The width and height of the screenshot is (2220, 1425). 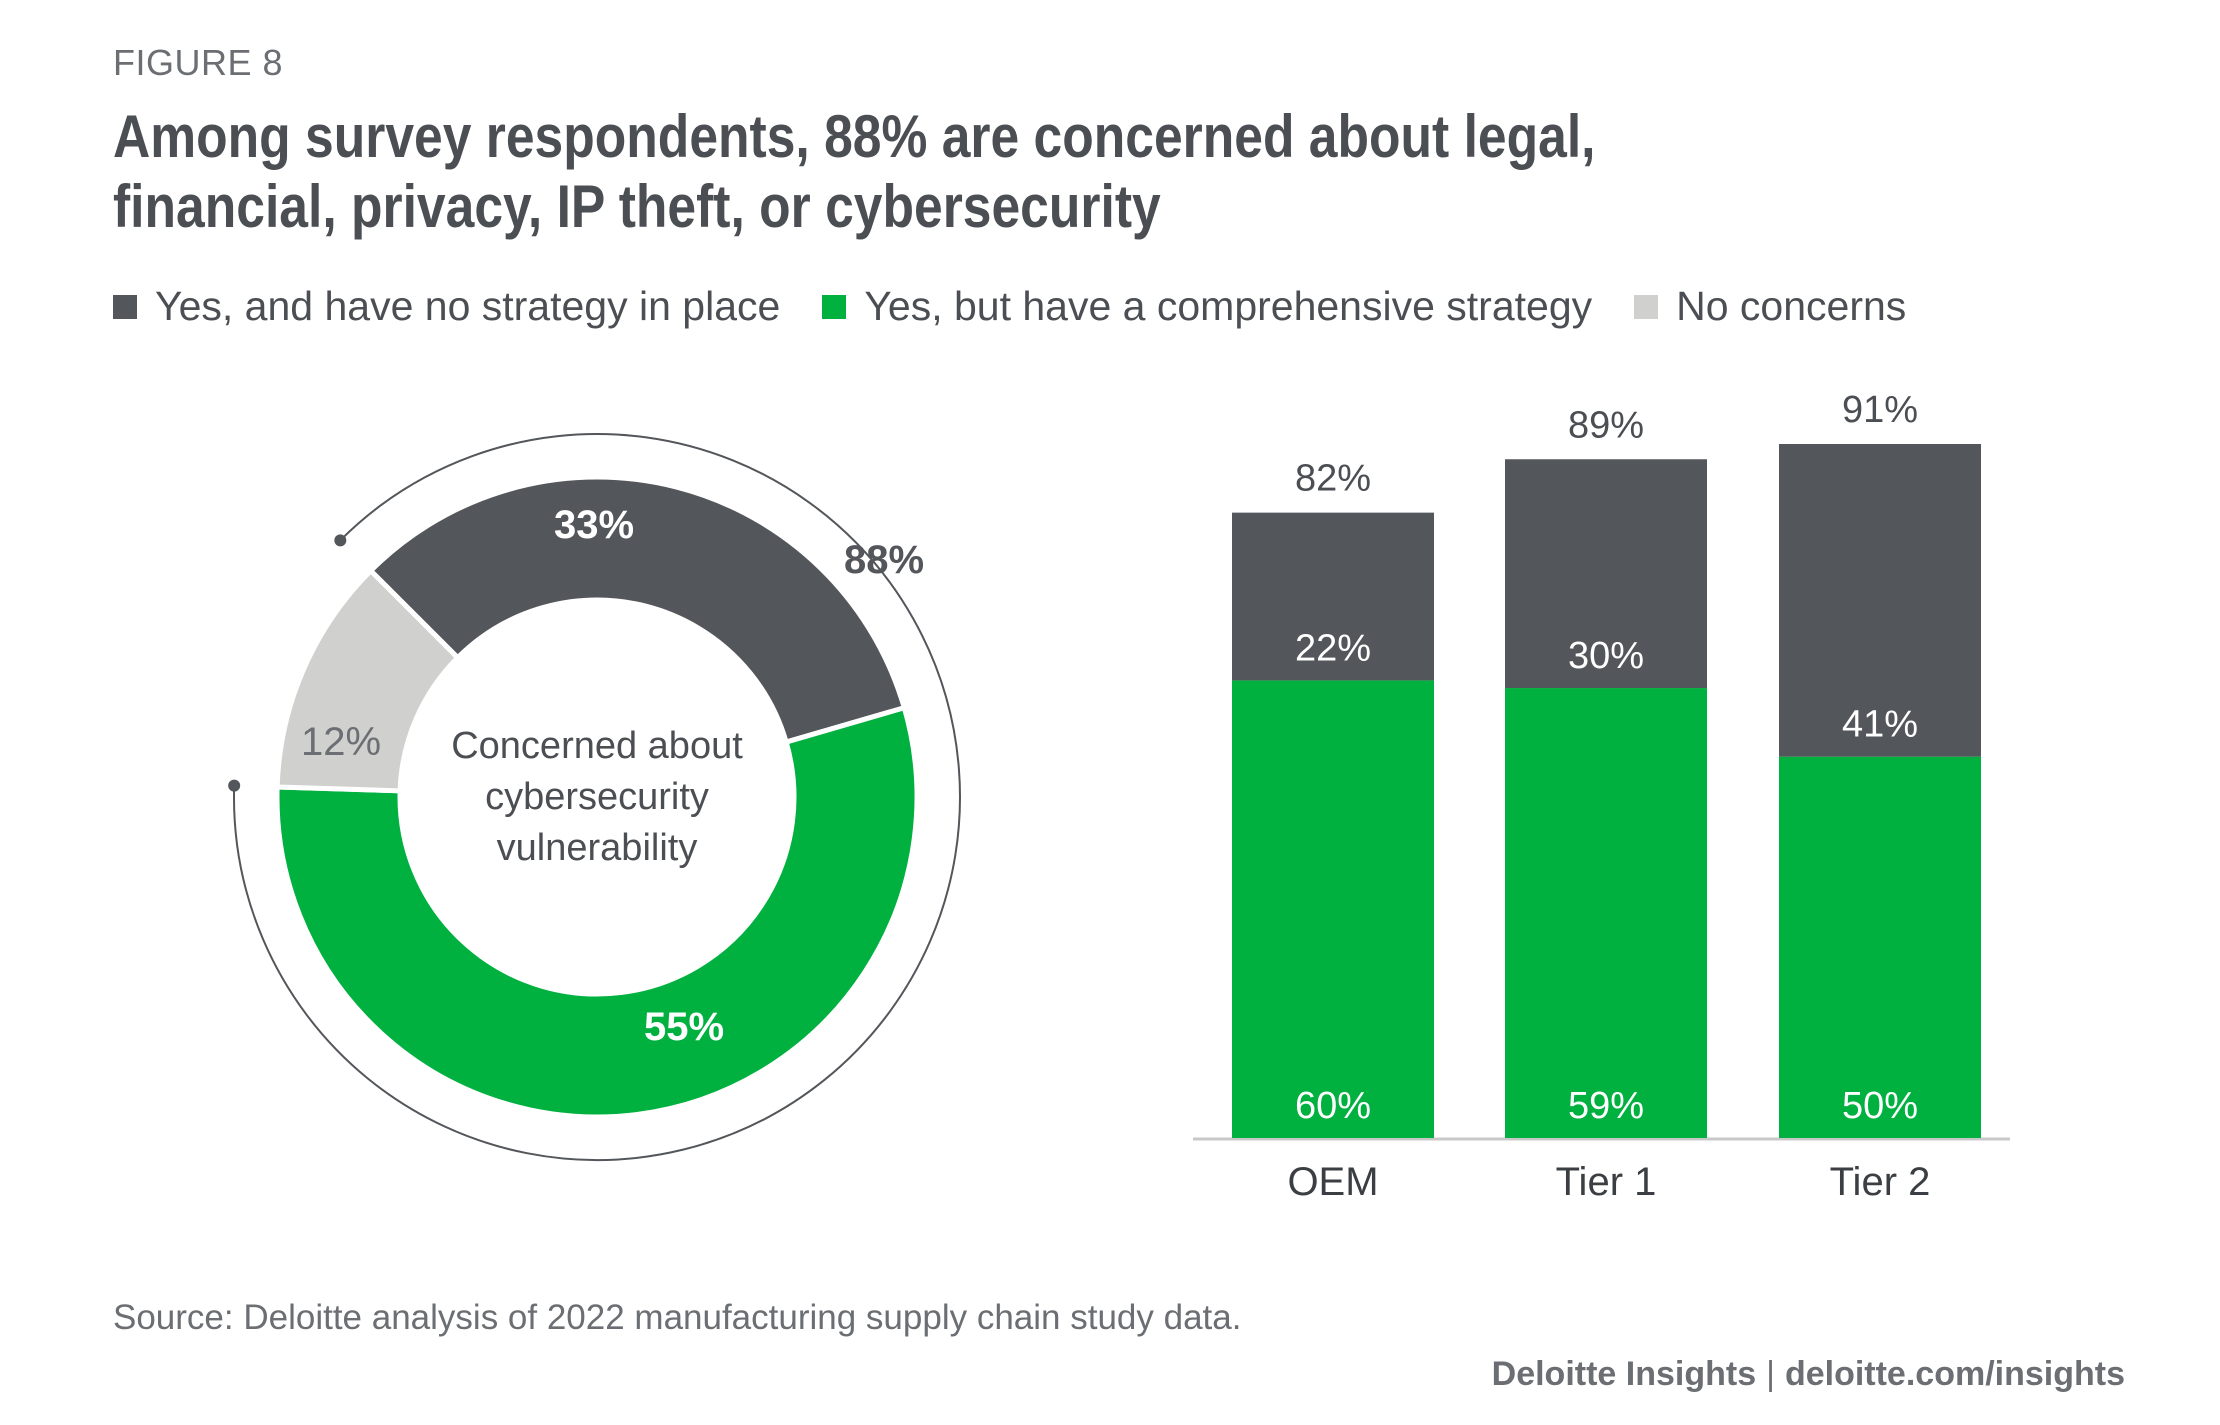 What do you see at coordinates (341, 742) in the screenshot?
I see `donut-slice-label-no-concerns: 12%` at bounding box center [341, 742].